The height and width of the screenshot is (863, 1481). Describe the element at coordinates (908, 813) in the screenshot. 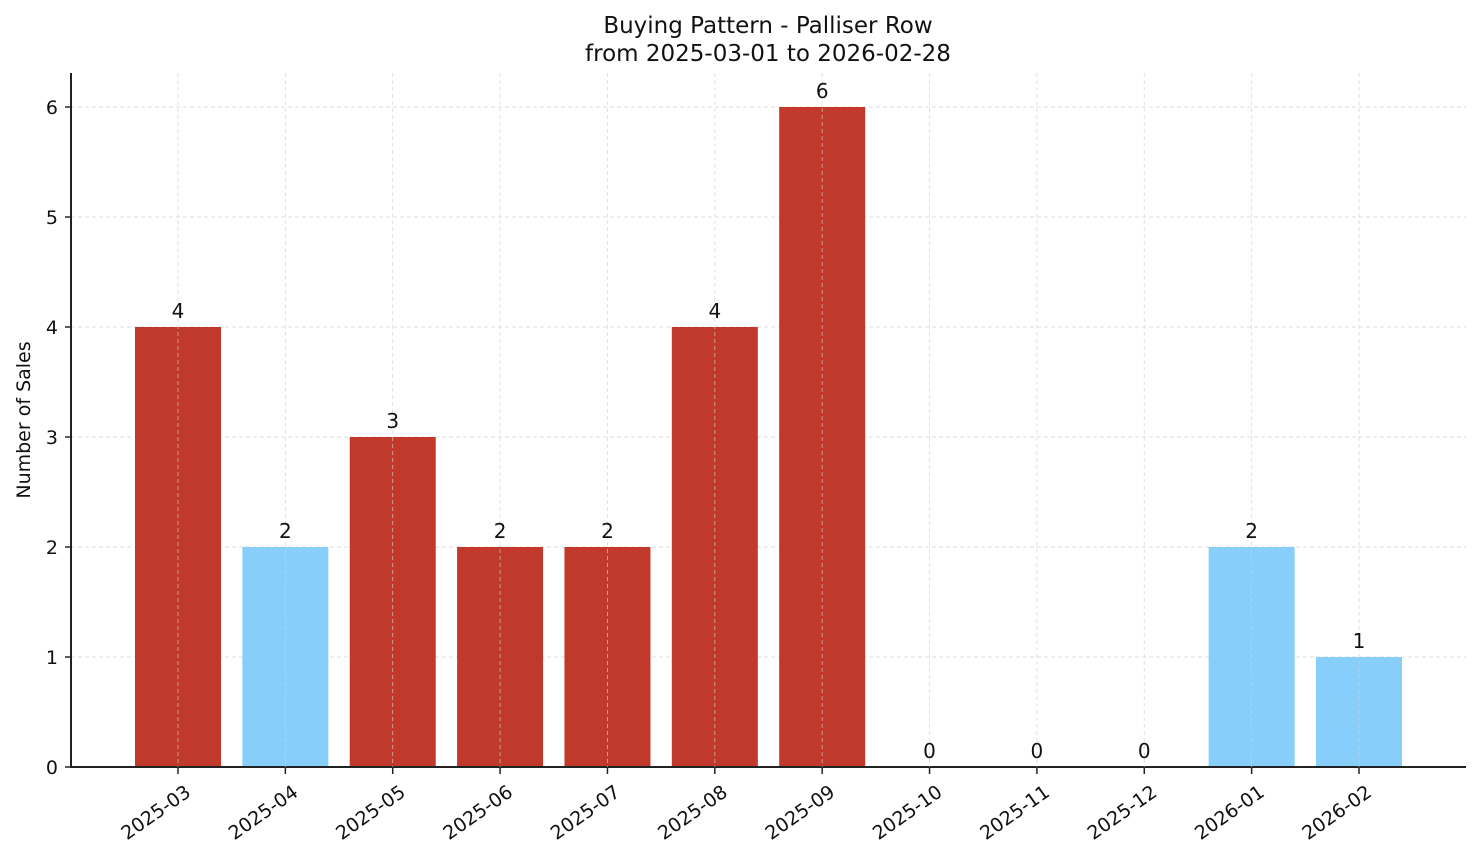

I see `x-tick-label: 2025-10` at that location.